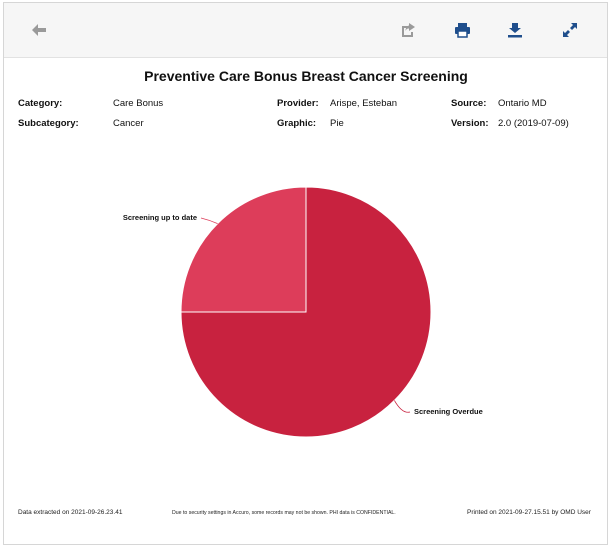 The height and width of the screenshot is (547, 612). I want to click on share-icon, so click(408, 30).